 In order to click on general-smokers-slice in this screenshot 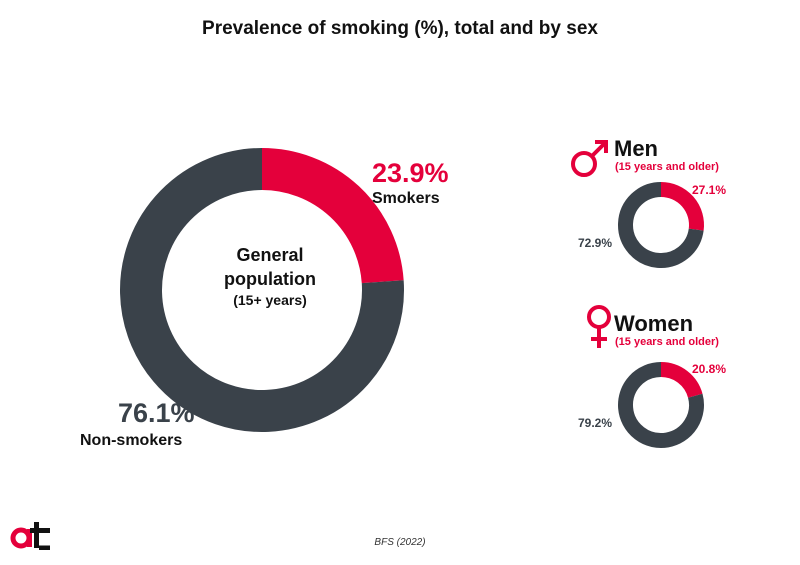, I will do `click(332, 216)`.